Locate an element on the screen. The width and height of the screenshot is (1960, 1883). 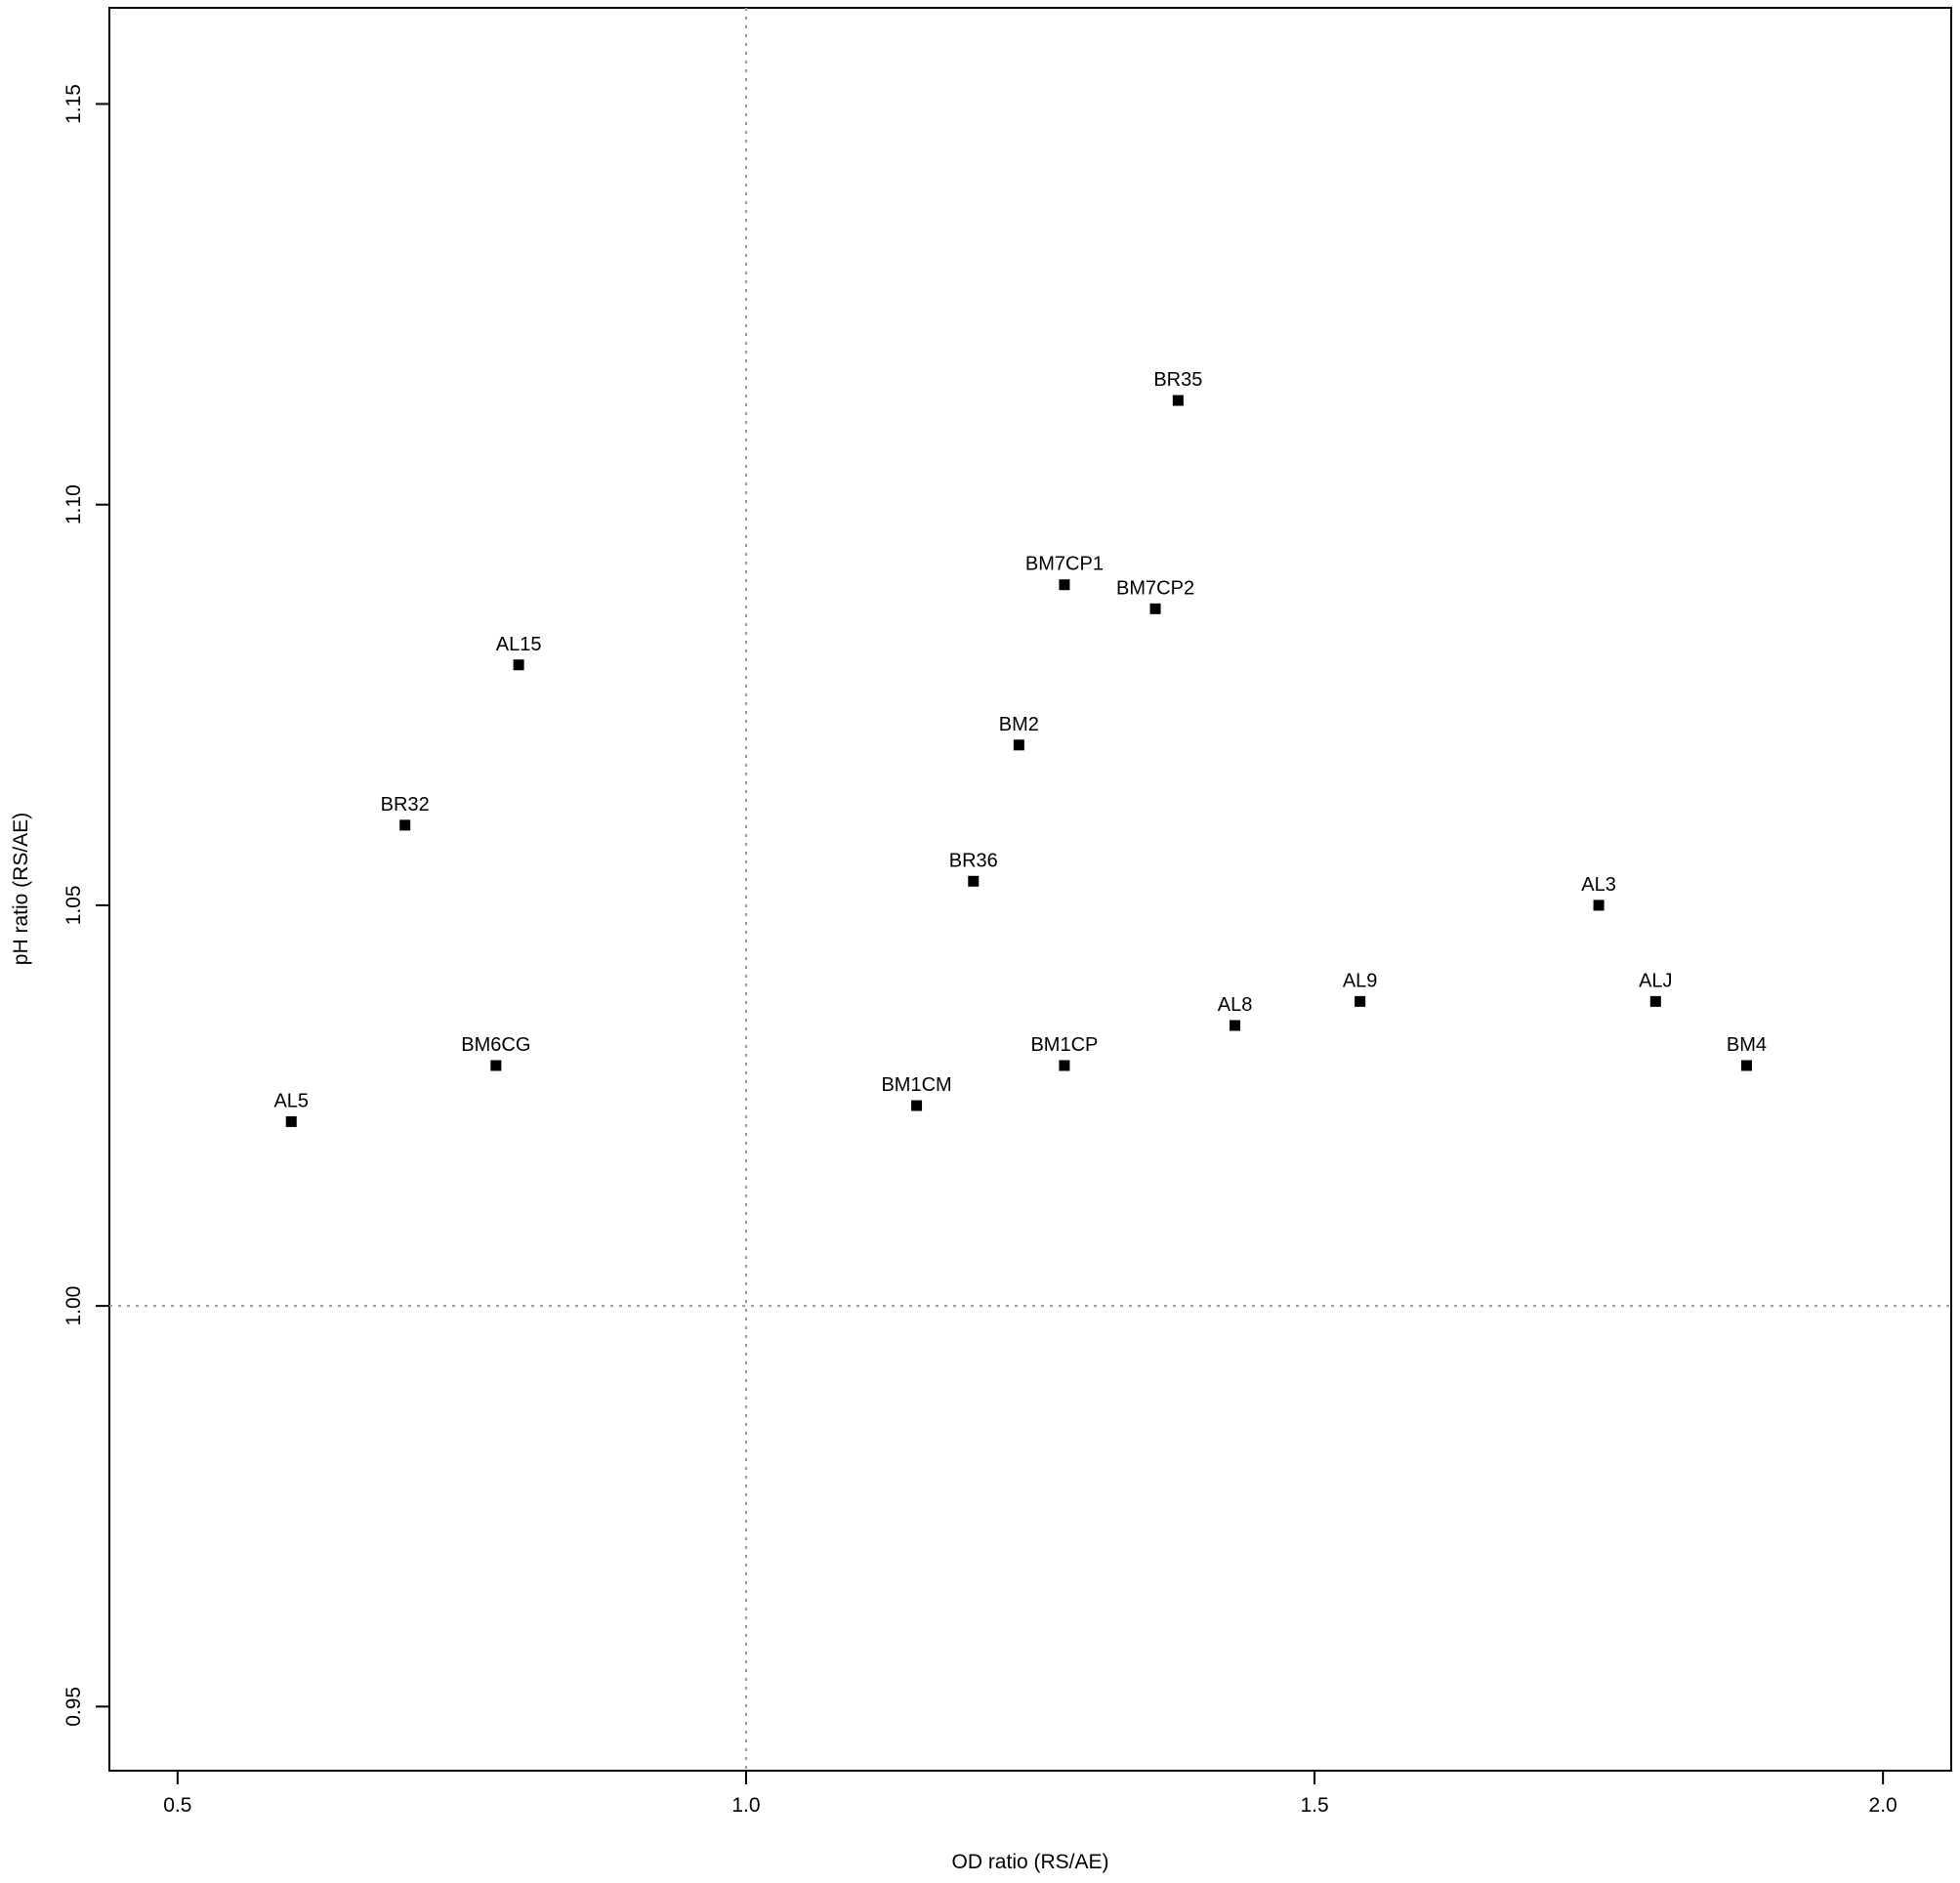
data-point-label: BM7CP1 is located at coordinates (1064, 564).